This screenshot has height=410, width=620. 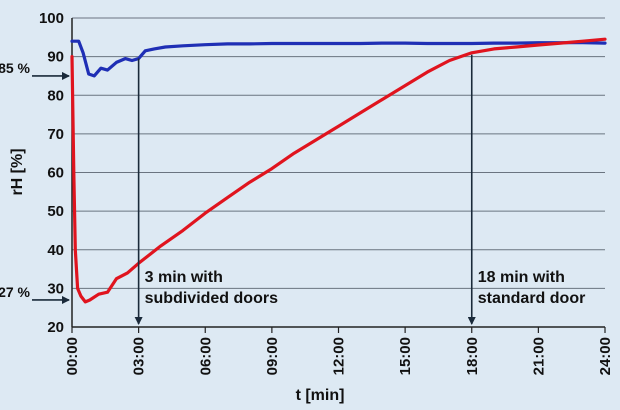 I want to click on x-tick-label: 06:00, so click(x=205, y=356).